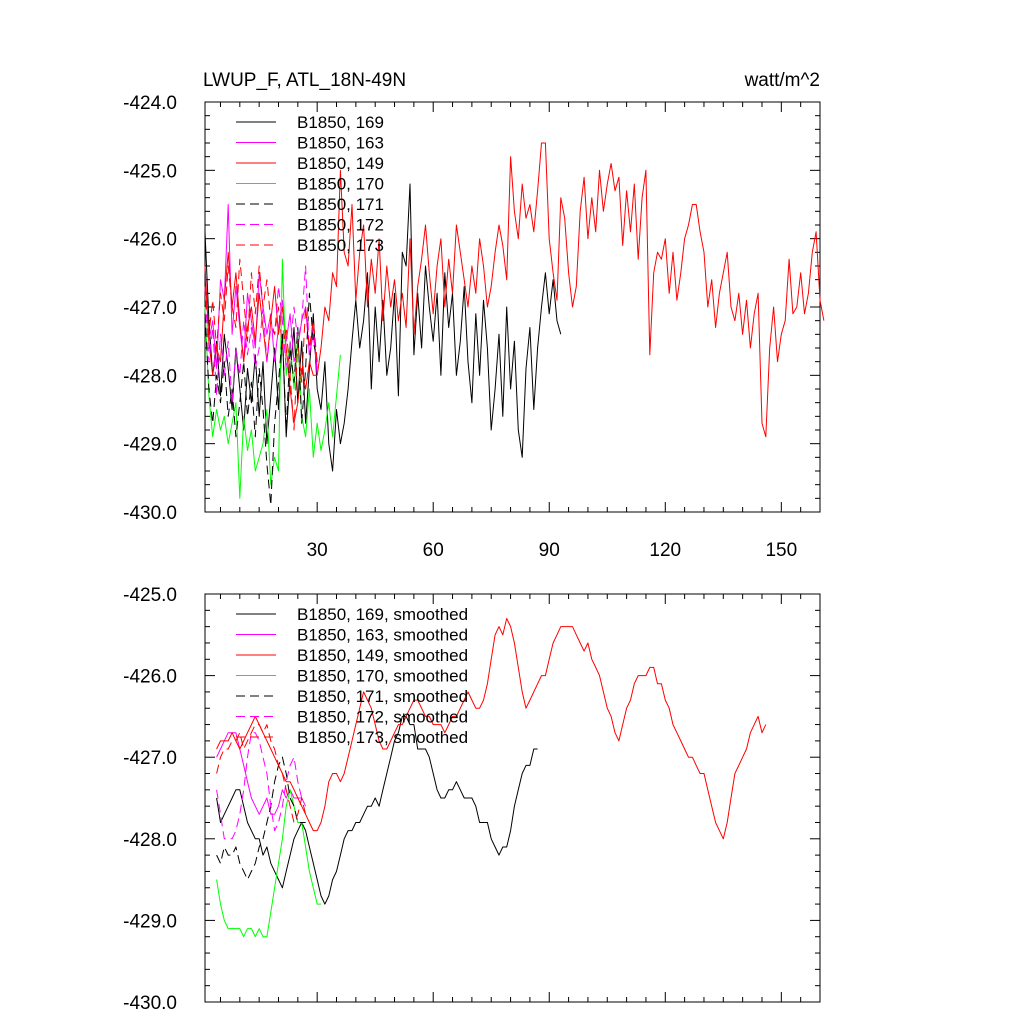 The image size is (1024, 1024). Describe the element at coordinates (340, 122) in the screenshot. I see `legend-label-0: B1850, 169` at that location.